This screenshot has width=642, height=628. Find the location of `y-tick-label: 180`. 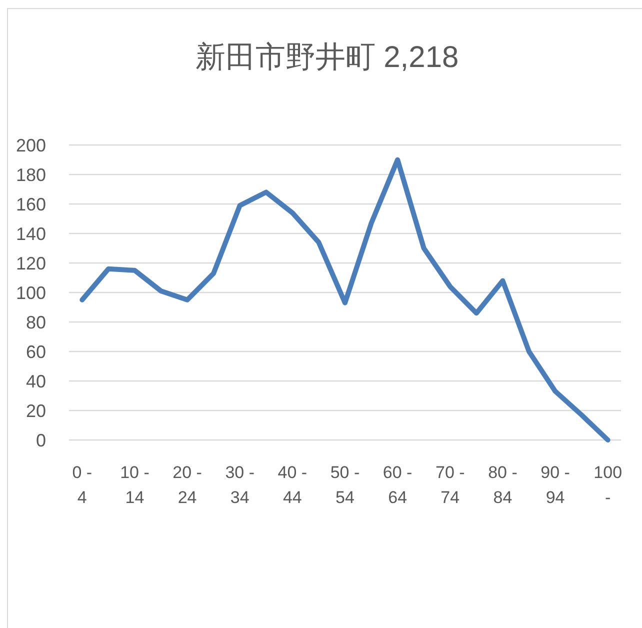

y-tick-label: 180 is located at coordinates (31, 175).